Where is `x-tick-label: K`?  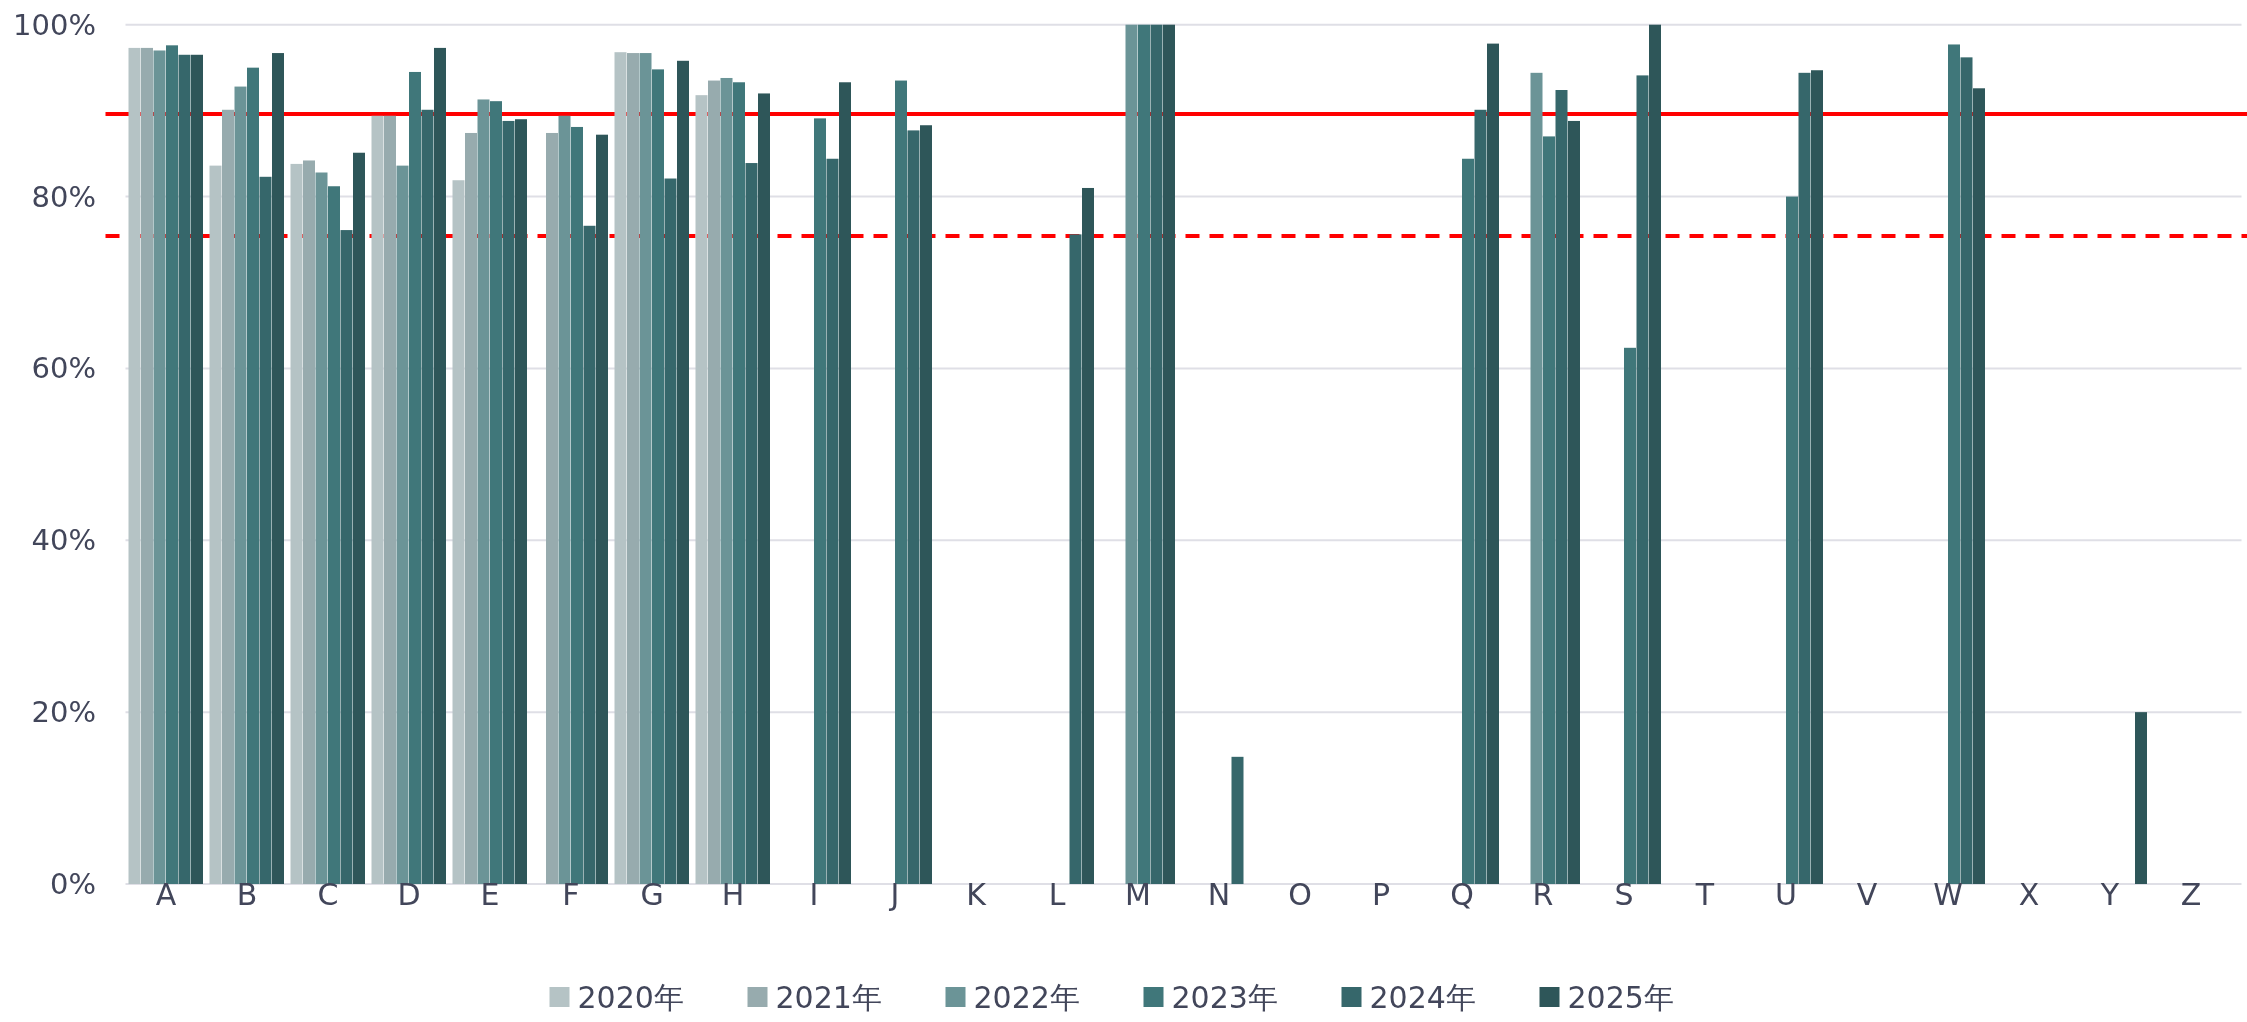 x-tick-label: K is located at coordinates (977, 894).